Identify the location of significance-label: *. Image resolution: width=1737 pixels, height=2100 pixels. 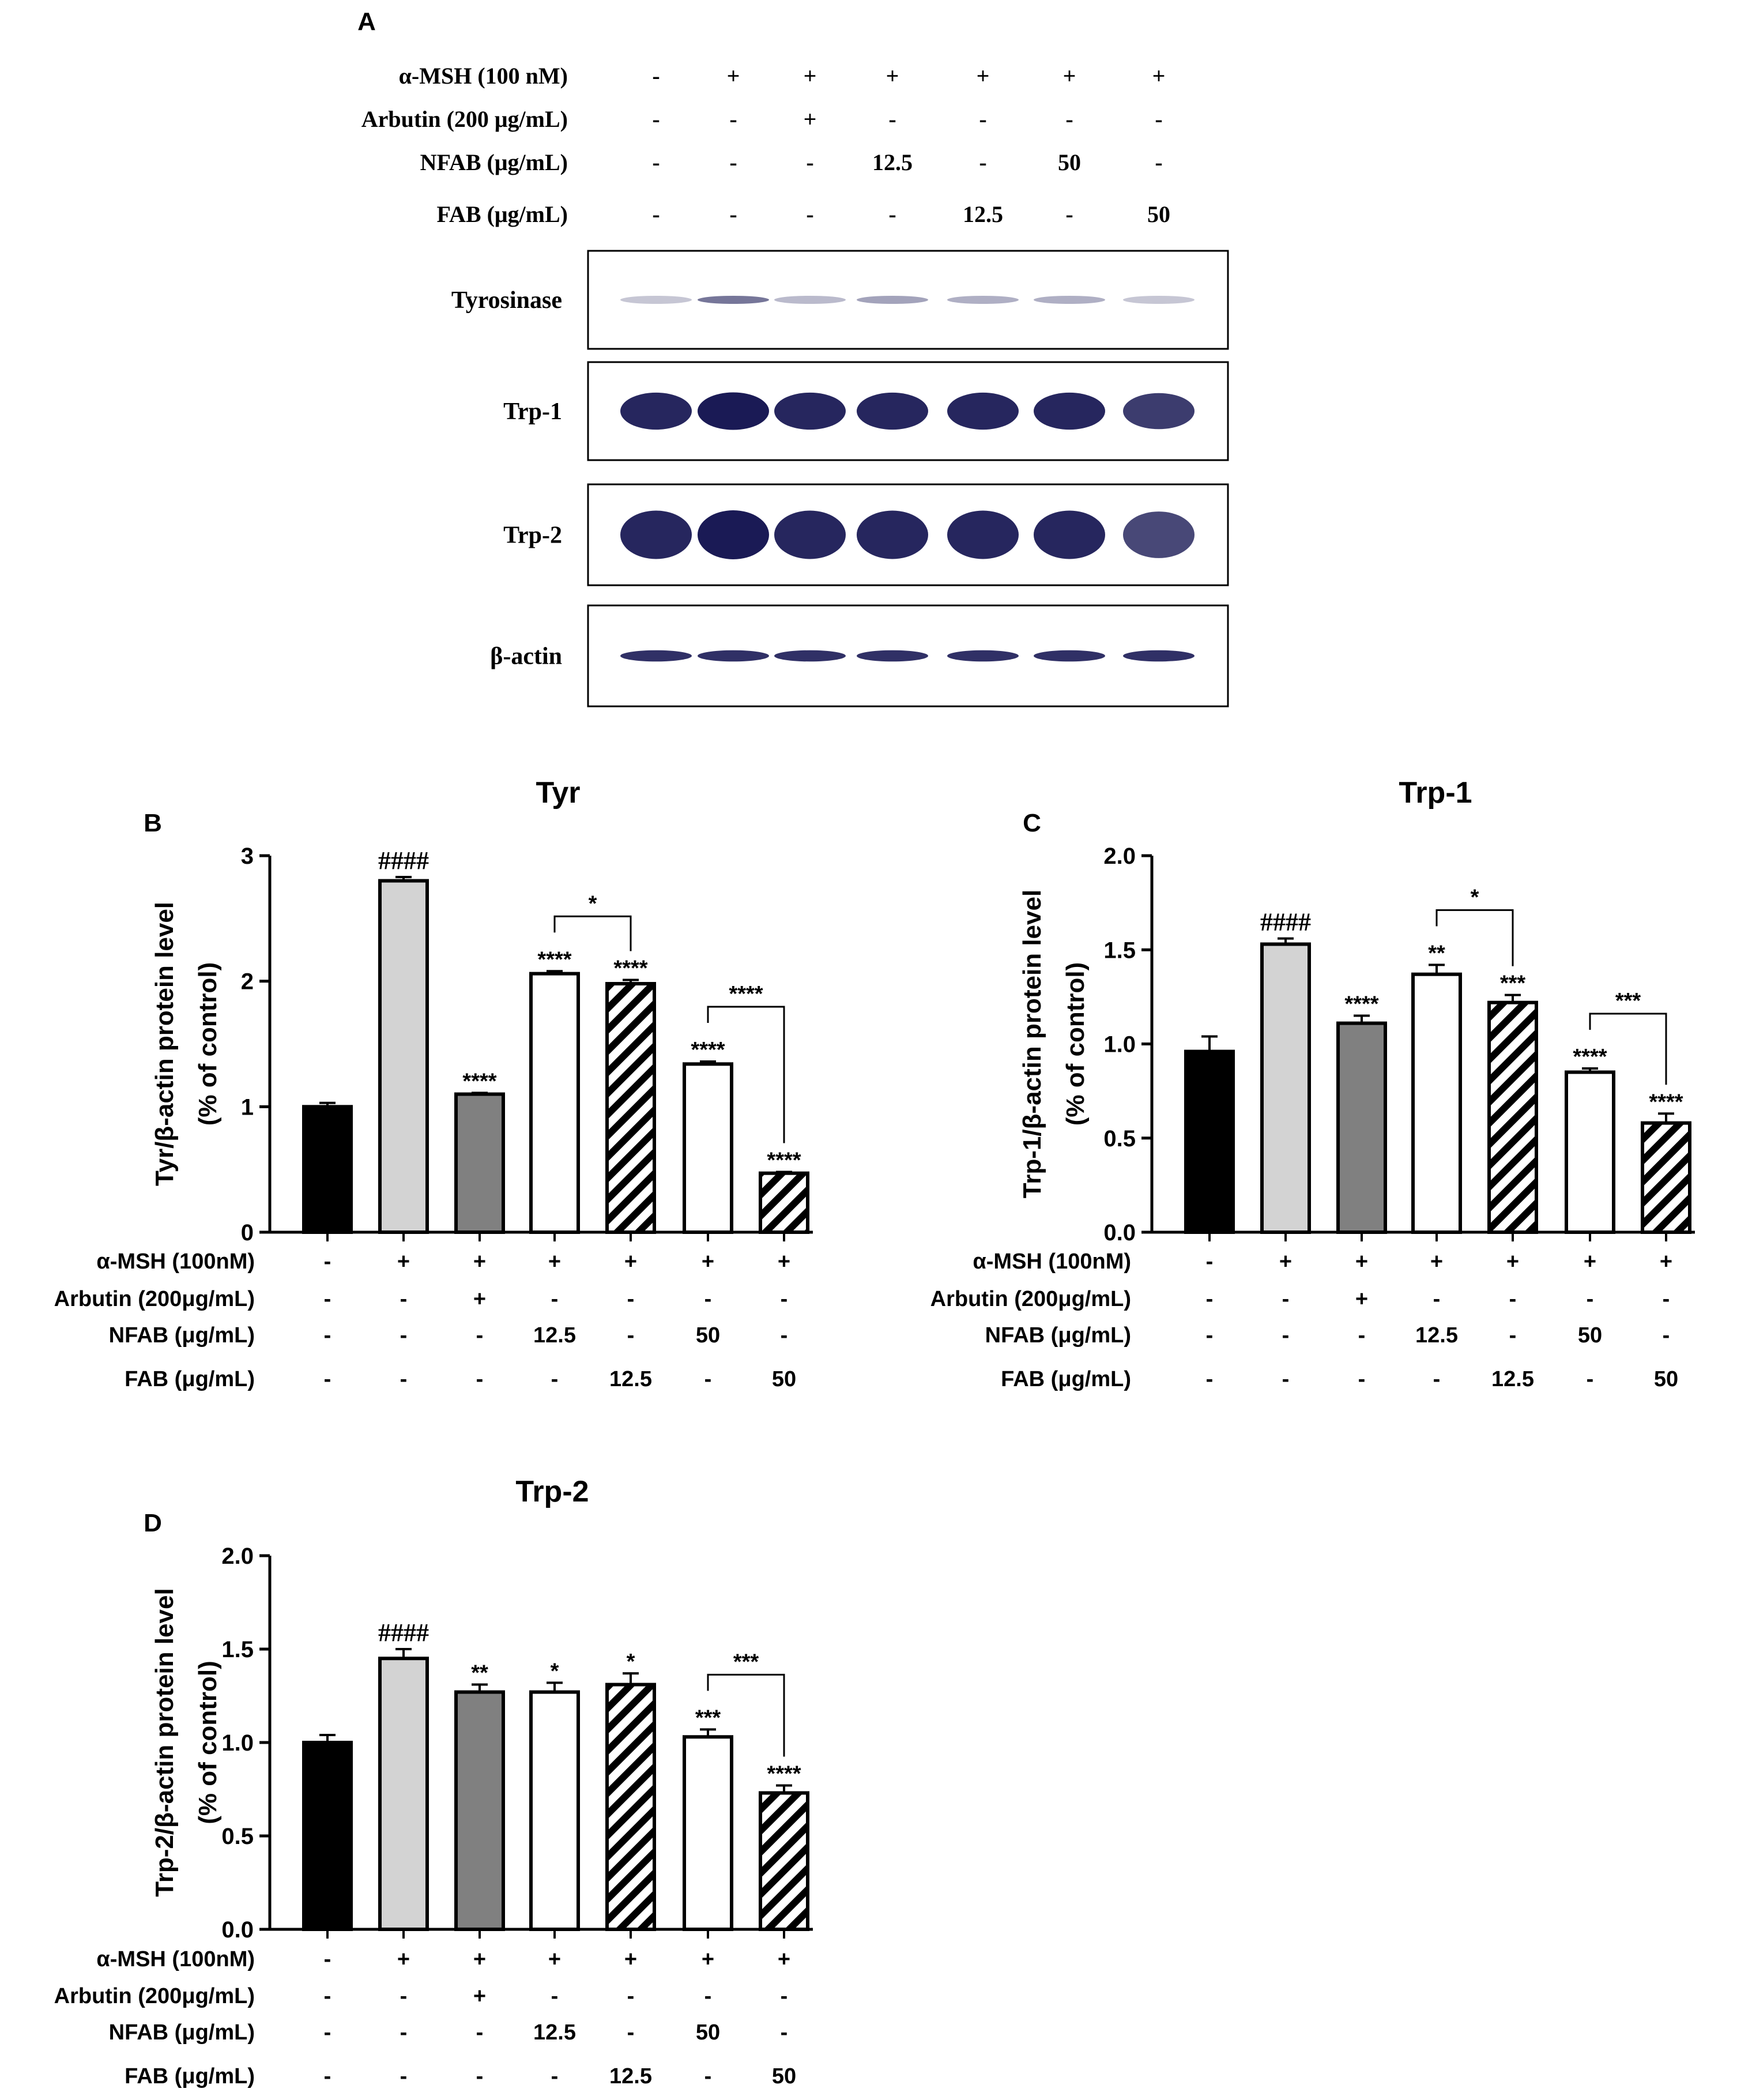
(631, 1662).